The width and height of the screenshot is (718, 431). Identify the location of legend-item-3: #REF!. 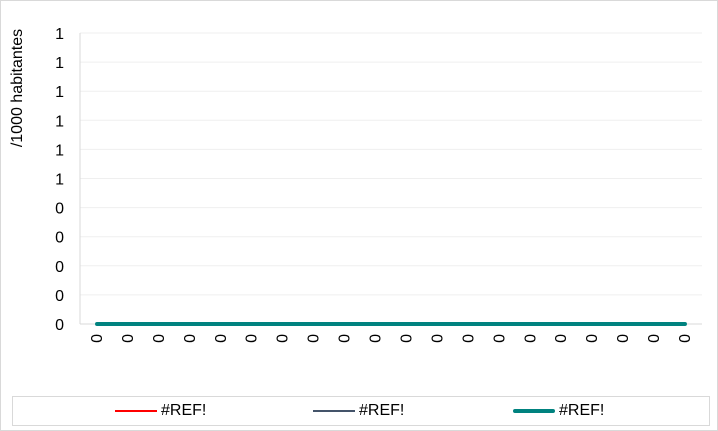
(558, 411).